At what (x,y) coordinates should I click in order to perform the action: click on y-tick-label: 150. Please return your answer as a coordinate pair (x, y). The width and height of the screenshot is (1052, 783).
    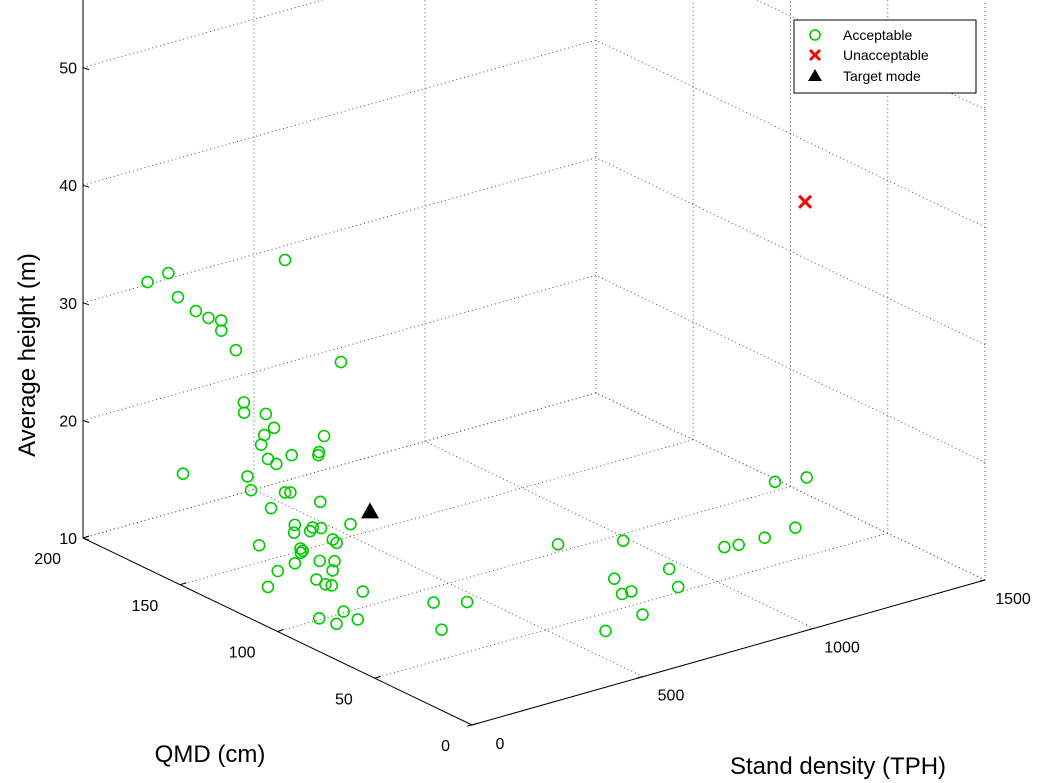
    Looking at the image, I should click on (145, 606).